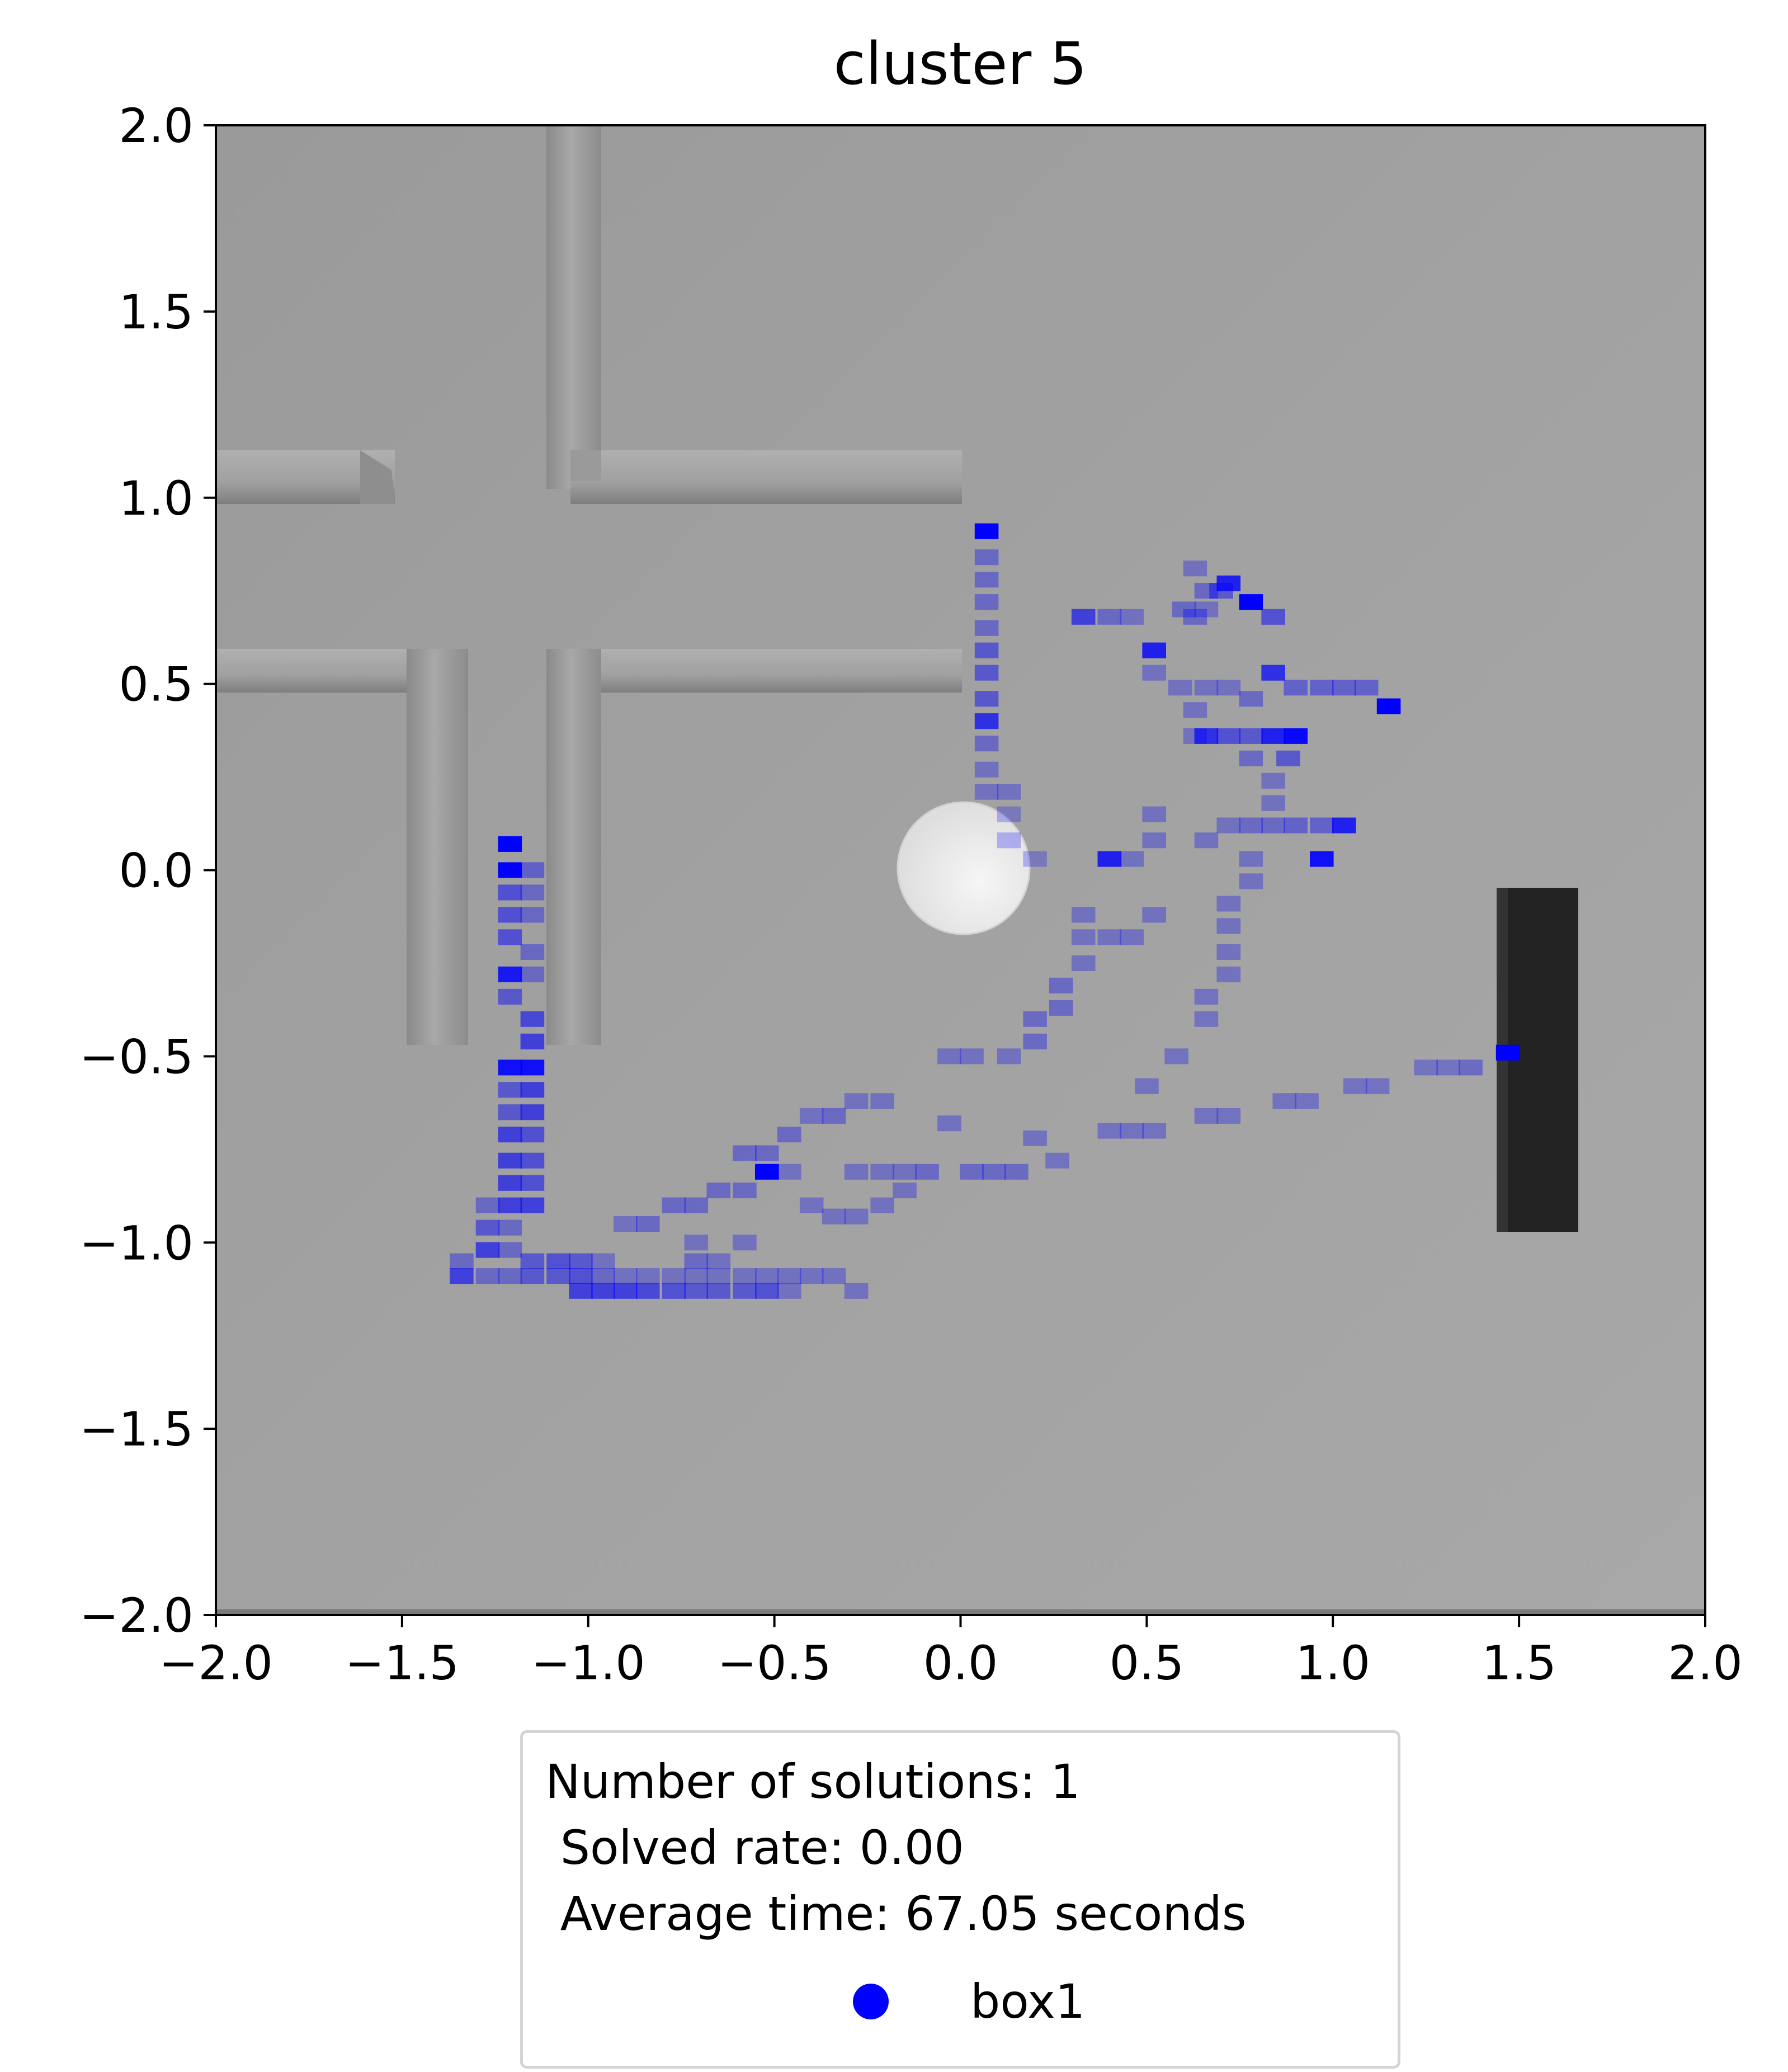 Image resolution: width=1788 pixels, height=2072 pixels. What do you see at coordinates (960, 1612) in the screenshot?
I see `scene-floor-bottom-edge` at bounding box center [960, 1612].